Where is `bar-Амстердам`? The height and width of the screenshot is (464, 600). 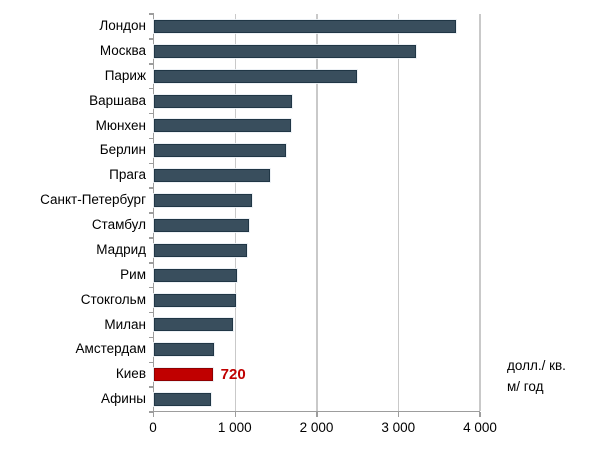 bar-Амстердам is located at coordinates (184, 350).